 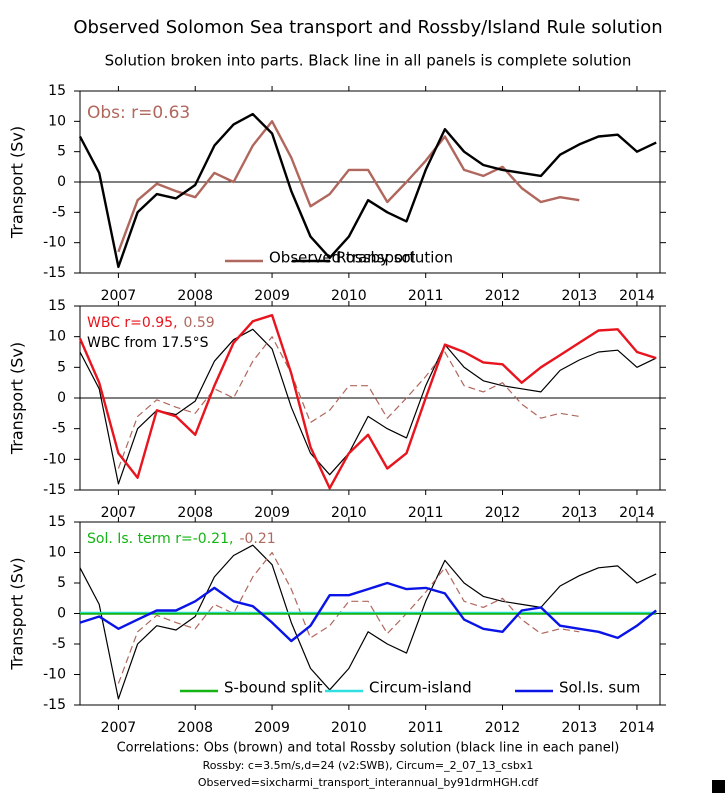 I want to click on annotation-part: WBC from 17.5°S, so click(x=148, y=343).